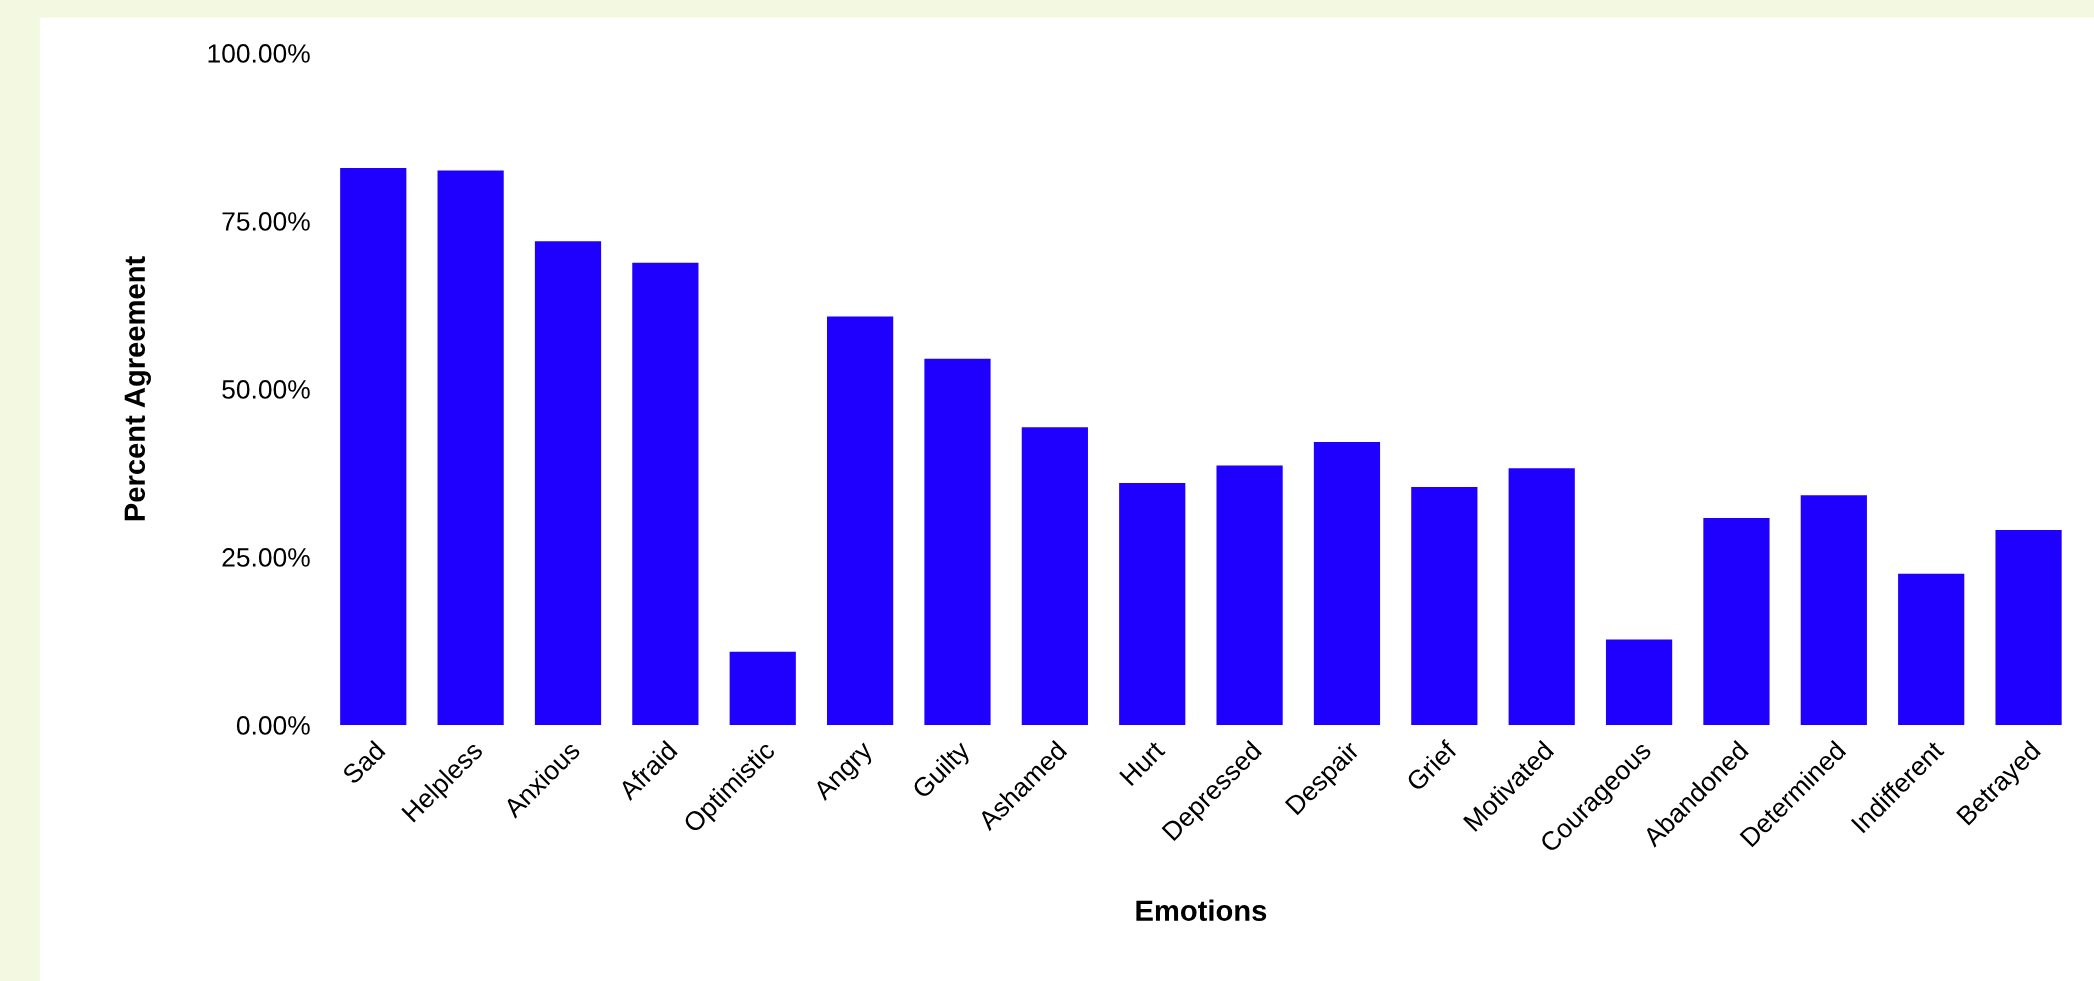 This screenshot has width=2094, height=981. Describe the element at coordinates (273, 725) in the screenshot. I see `y-tick-label: 0.00%` at that location.